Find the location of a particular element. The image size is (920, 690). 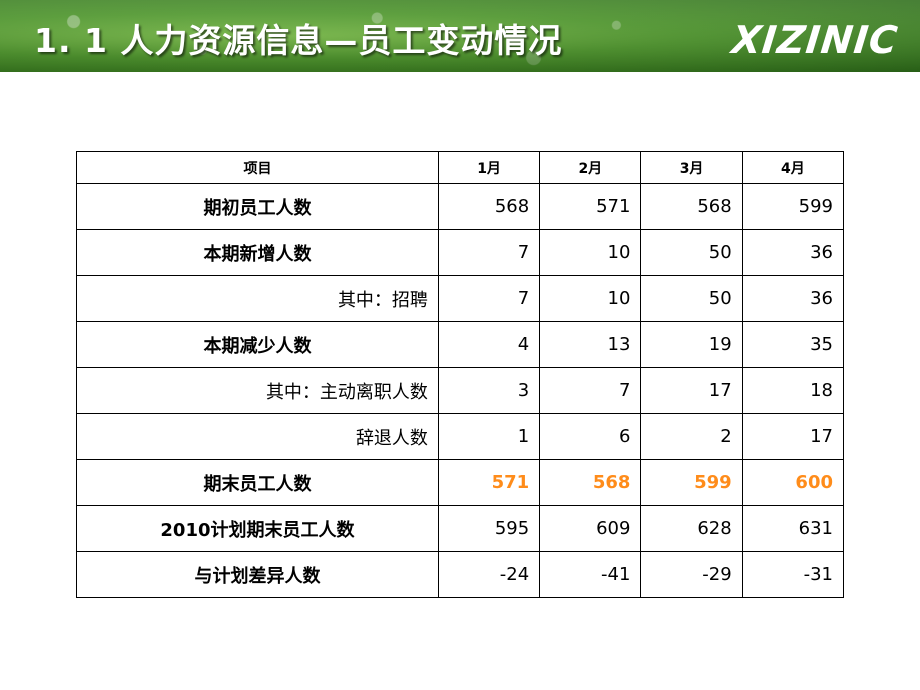

table-row: 本期新增人数 7 10 50 36 is located at coordinates (460, 252).